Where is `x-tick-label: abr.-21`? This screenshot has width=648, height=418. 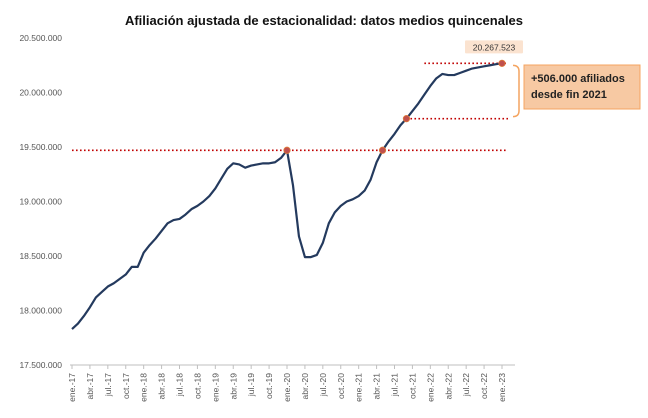 x-tick-label: abr.-21 is located at coordinates (377, 386).